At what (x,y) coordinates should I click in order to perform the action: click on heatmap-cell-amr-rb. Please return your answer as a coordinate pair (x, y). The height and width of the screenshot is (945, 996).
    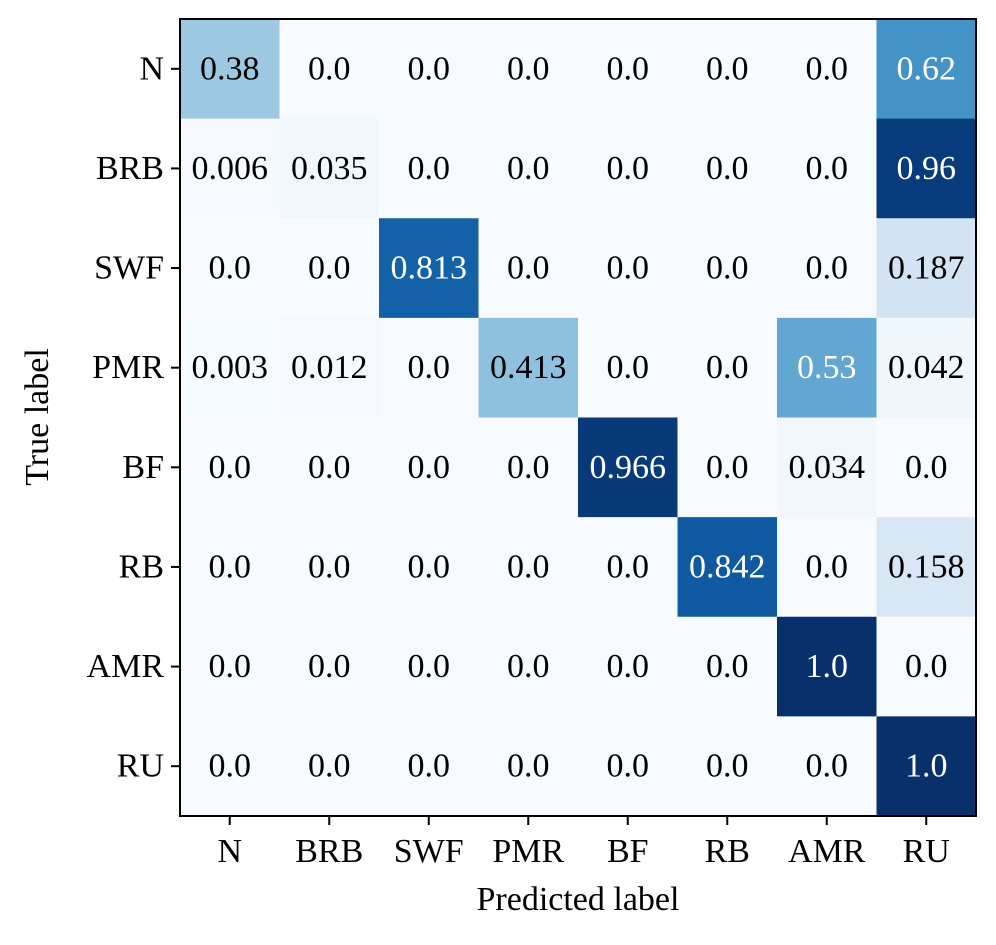
    Looking at the image, I should click on (727, 666).